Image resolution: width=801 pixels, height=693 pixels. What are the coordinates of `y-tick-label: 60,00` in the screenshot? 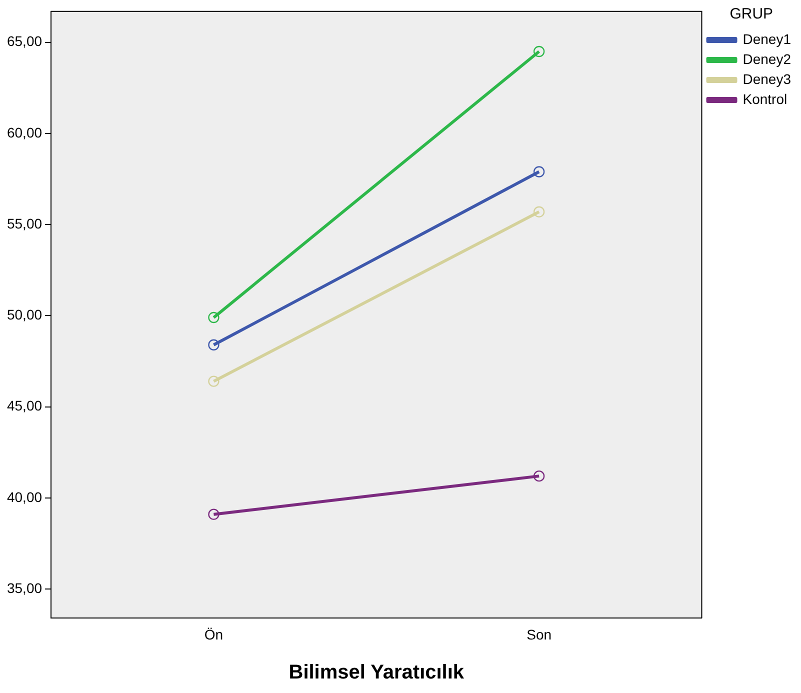 It's located at (24, 132).